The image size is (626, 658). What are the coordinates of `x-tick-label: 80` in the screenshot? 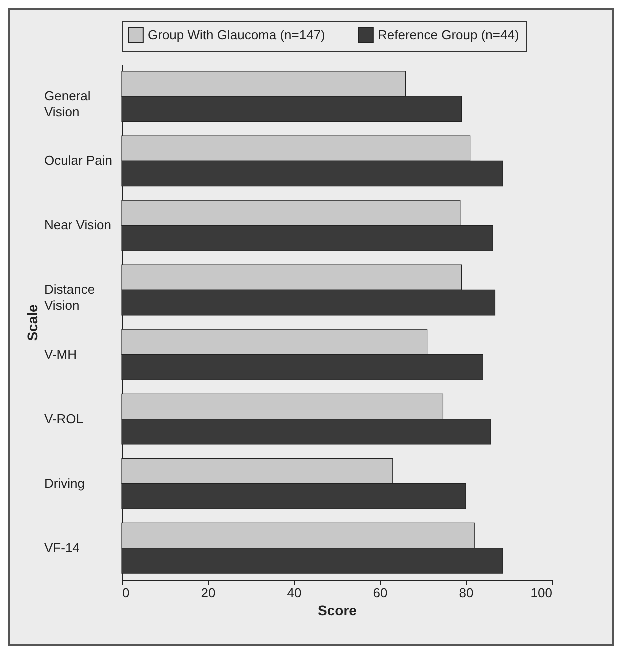 It's located at (466, 593).